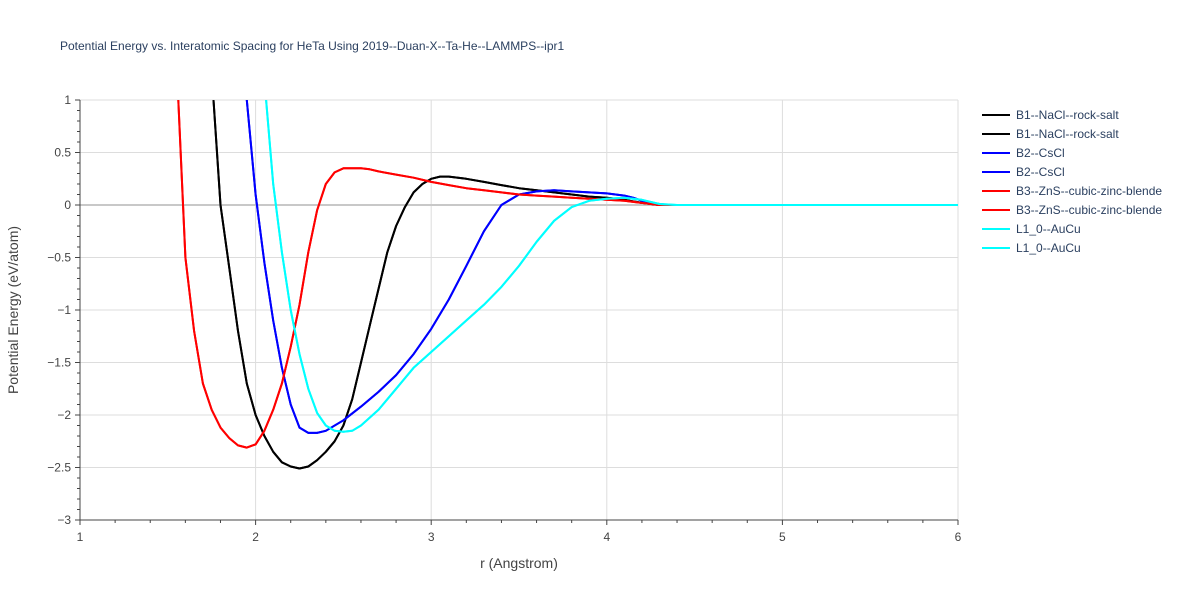 Image resolution: width=1200 pixels, height=600 pixels. What do you see at coordinates (62, 153) in the screenshot?
I see `y-tick-label: 0.5` at bounding box center [62, 153].